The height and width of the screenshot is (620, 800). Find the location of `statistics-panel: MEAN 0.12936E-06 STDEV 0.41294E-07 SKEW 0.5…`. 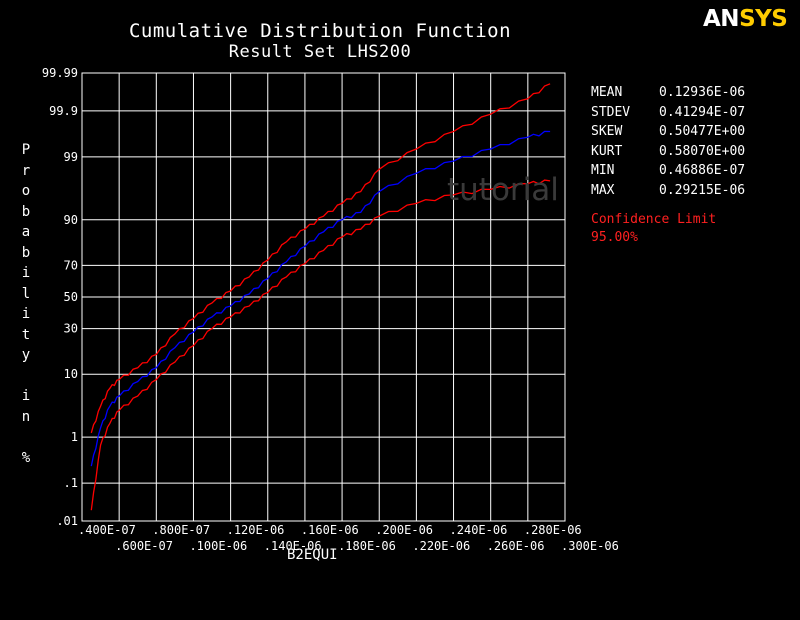

statistics-panel: MEAN 0.12936E-06 STDEV 0.41294E-07 SKEW 0.5… is located at coordinates (668, 141).